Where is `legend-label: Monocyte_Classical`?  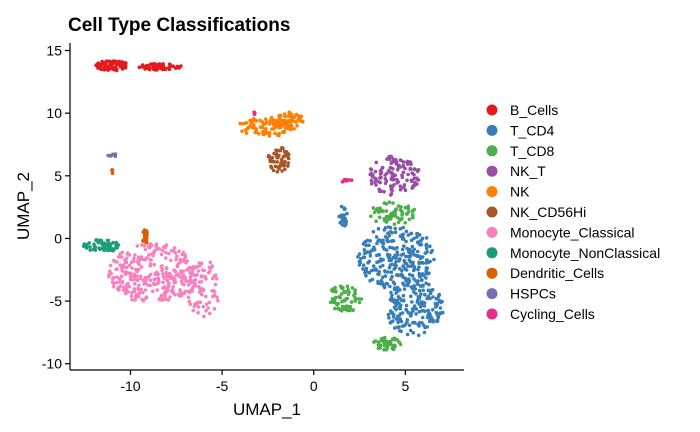 legend-label: Monocyte_Classical is located at coordinates (572, 232).